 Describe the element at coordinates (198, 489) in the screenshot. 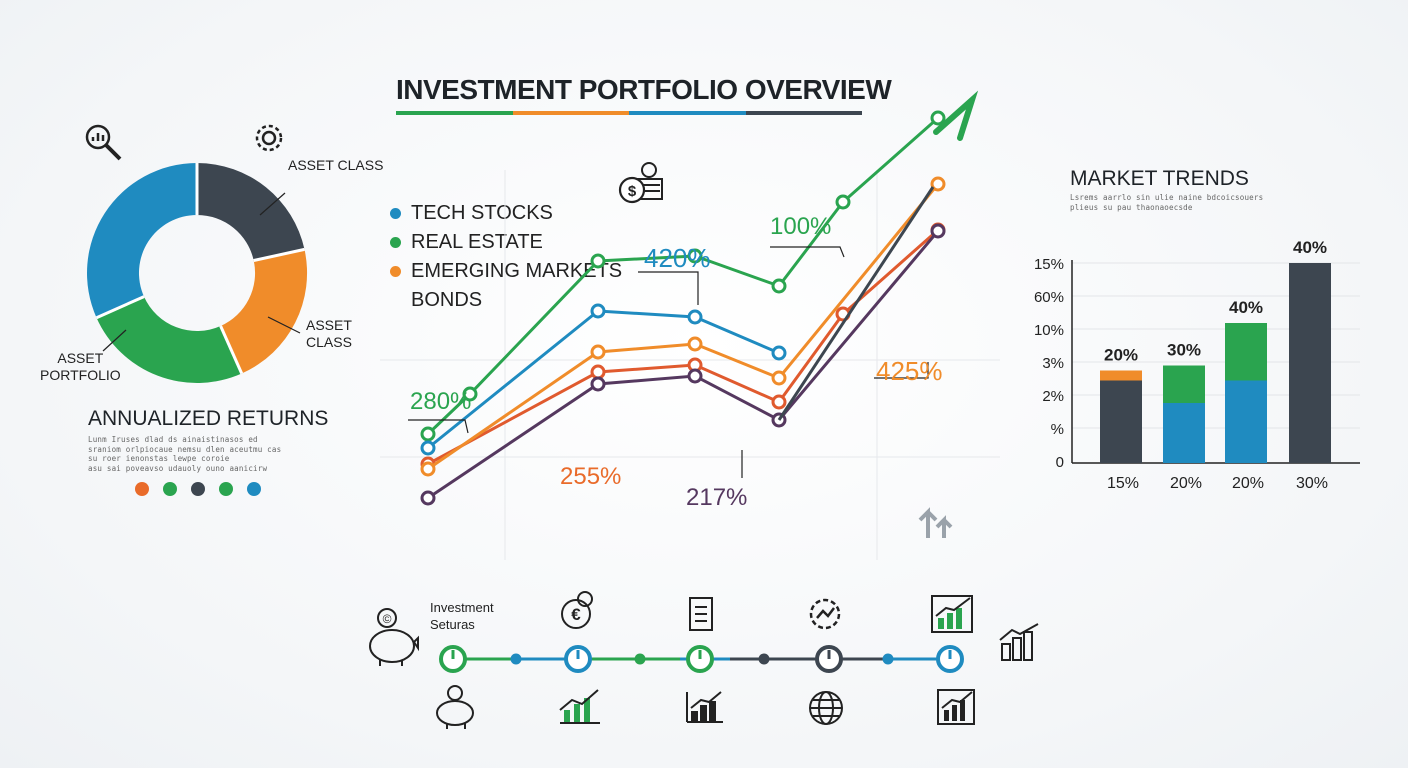

I see `color-dots` at that location.